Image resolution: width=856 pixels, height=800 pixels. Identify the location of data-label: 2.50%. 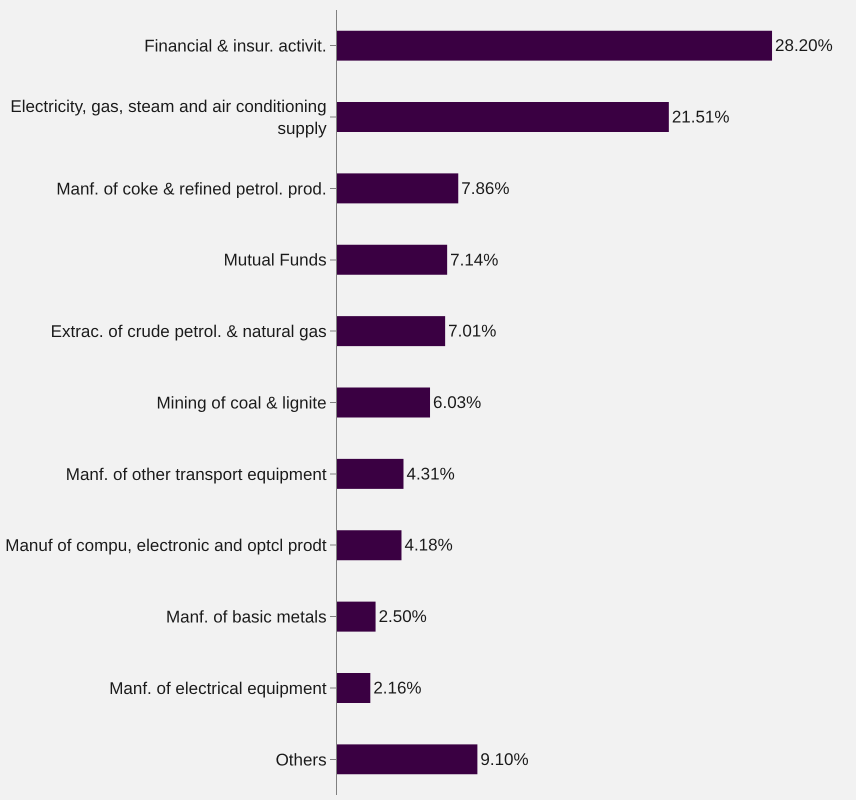
(402, 616).